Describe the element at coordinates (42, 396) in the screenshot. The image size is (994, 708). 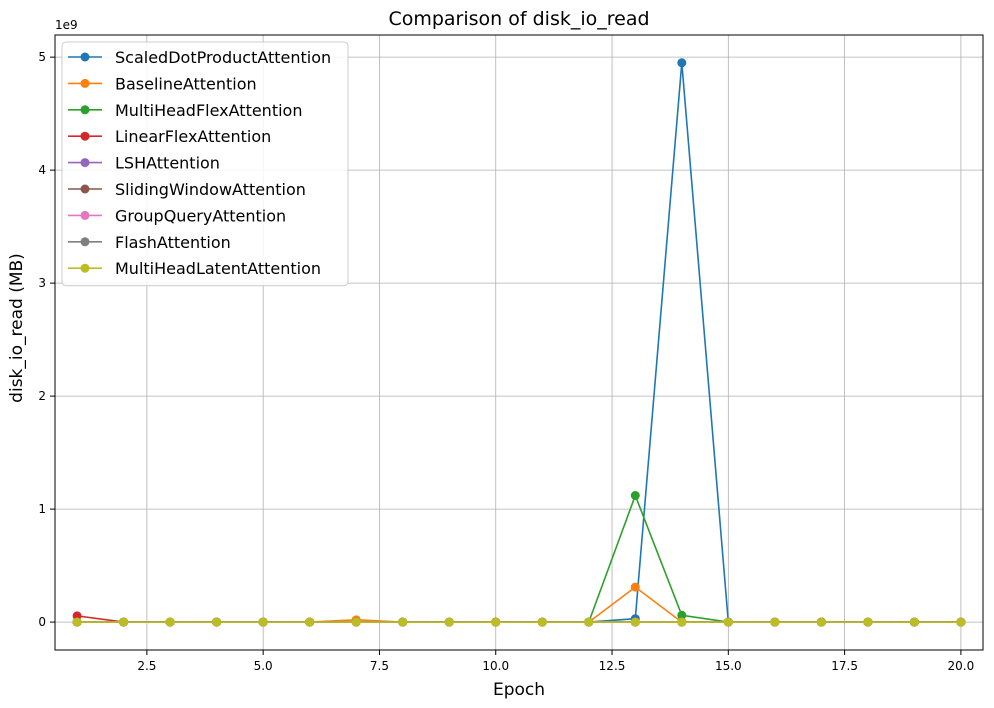
I see `y-tick-label: 2` at that location.